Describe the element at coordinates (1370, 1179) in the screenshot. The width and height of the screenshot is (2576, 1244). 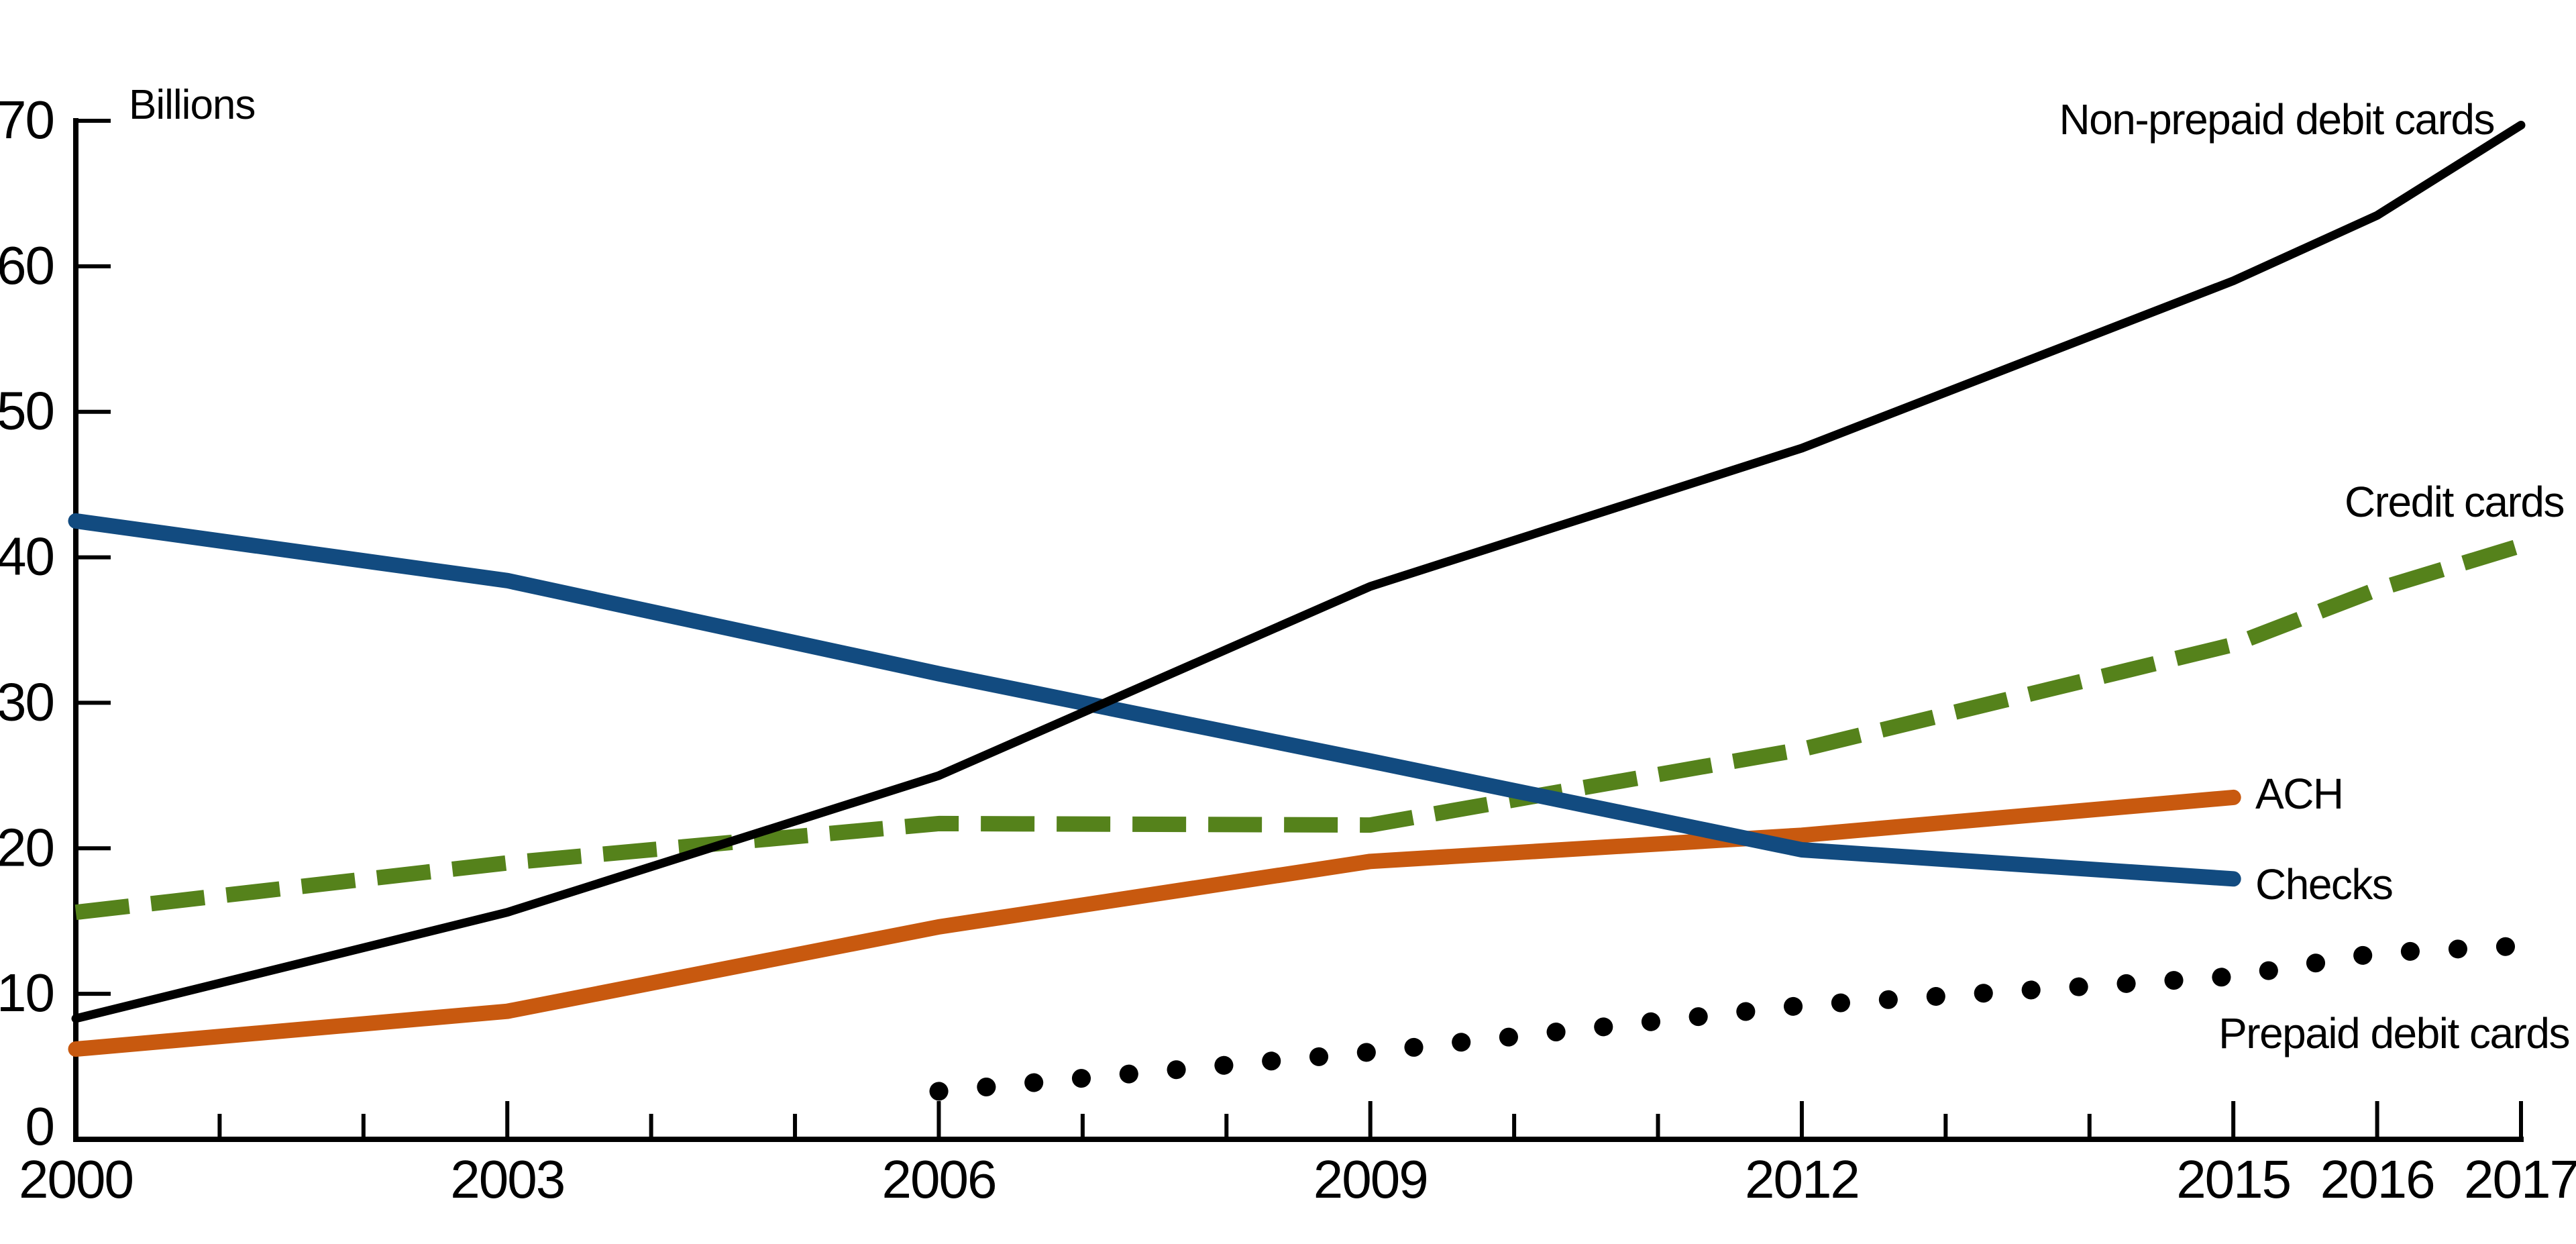
I see `x-tick-label-2009: 2009` at that location.